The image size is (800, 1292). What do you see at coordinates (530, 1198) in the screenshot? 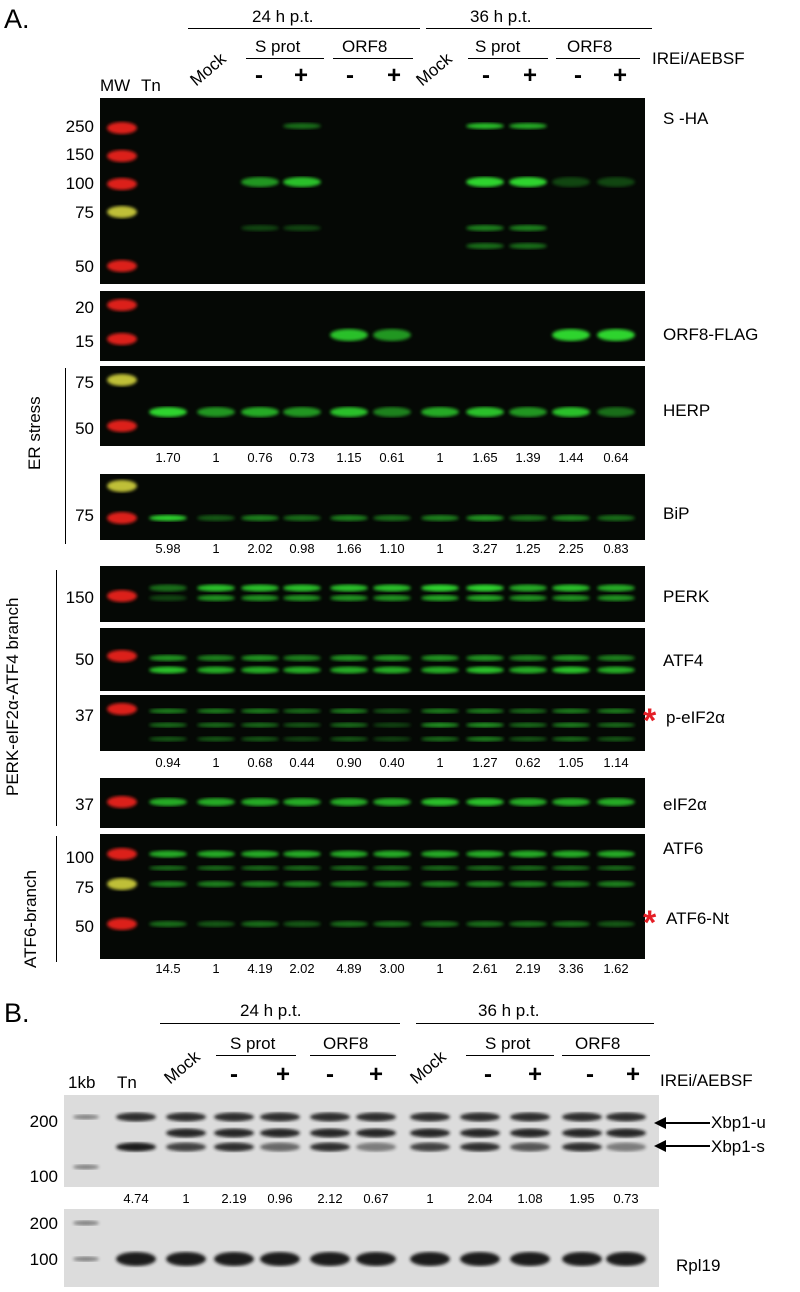
I see `quant-value: 1.08` at bounding box center [530, 1198].